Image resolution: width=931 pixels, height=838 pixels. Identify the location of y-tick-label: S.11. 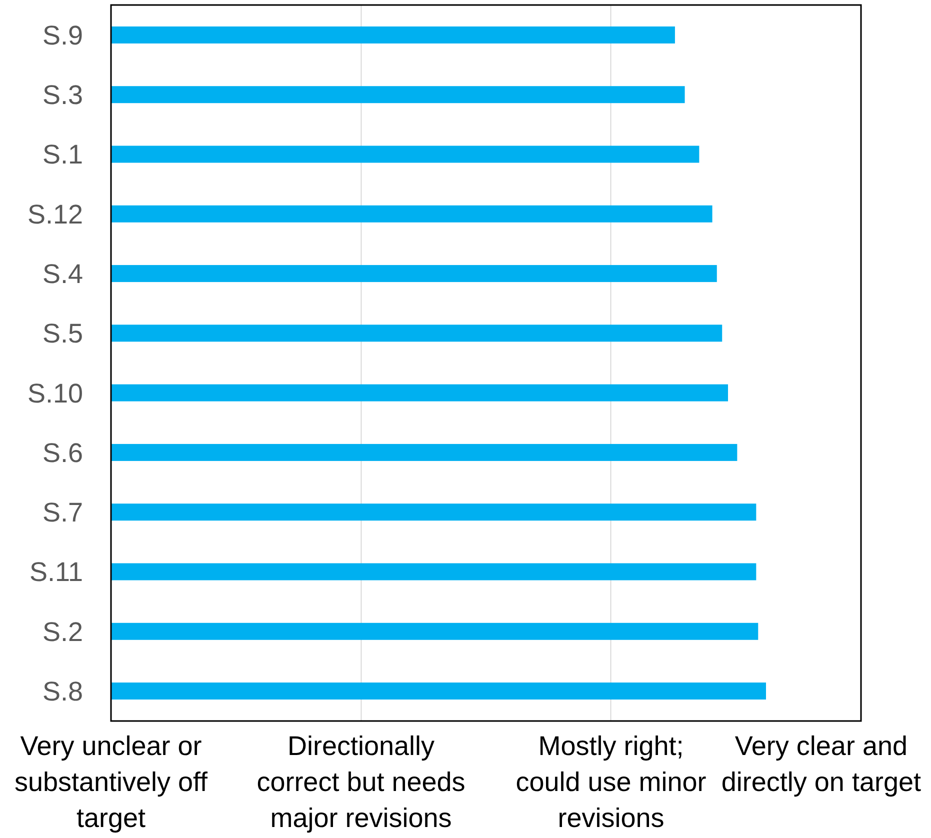
(56, 572).